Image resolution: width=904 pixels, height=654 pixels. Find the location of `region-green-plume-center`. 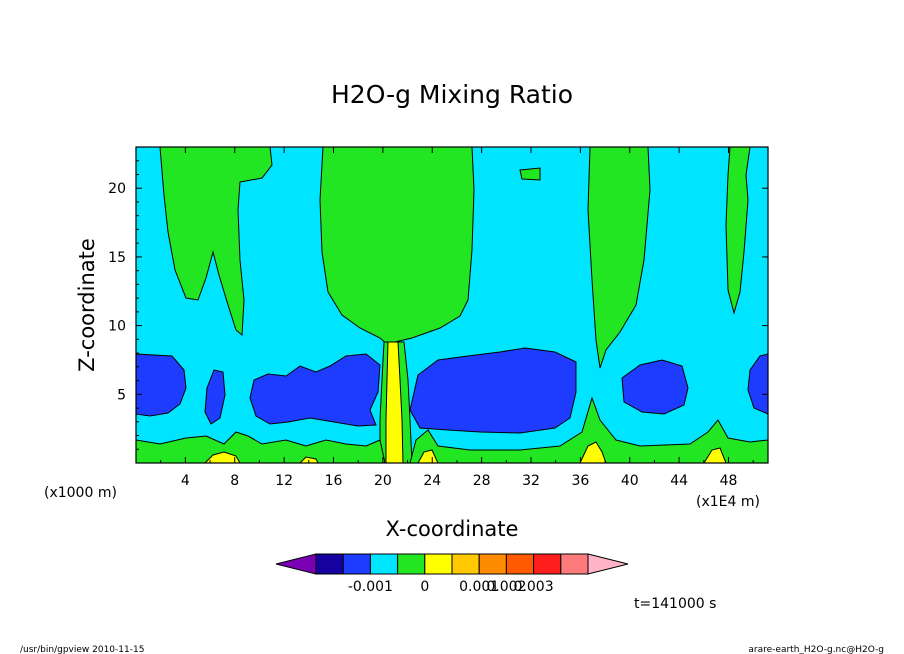

region-green-plume-center is located at coordinates (397, 246).